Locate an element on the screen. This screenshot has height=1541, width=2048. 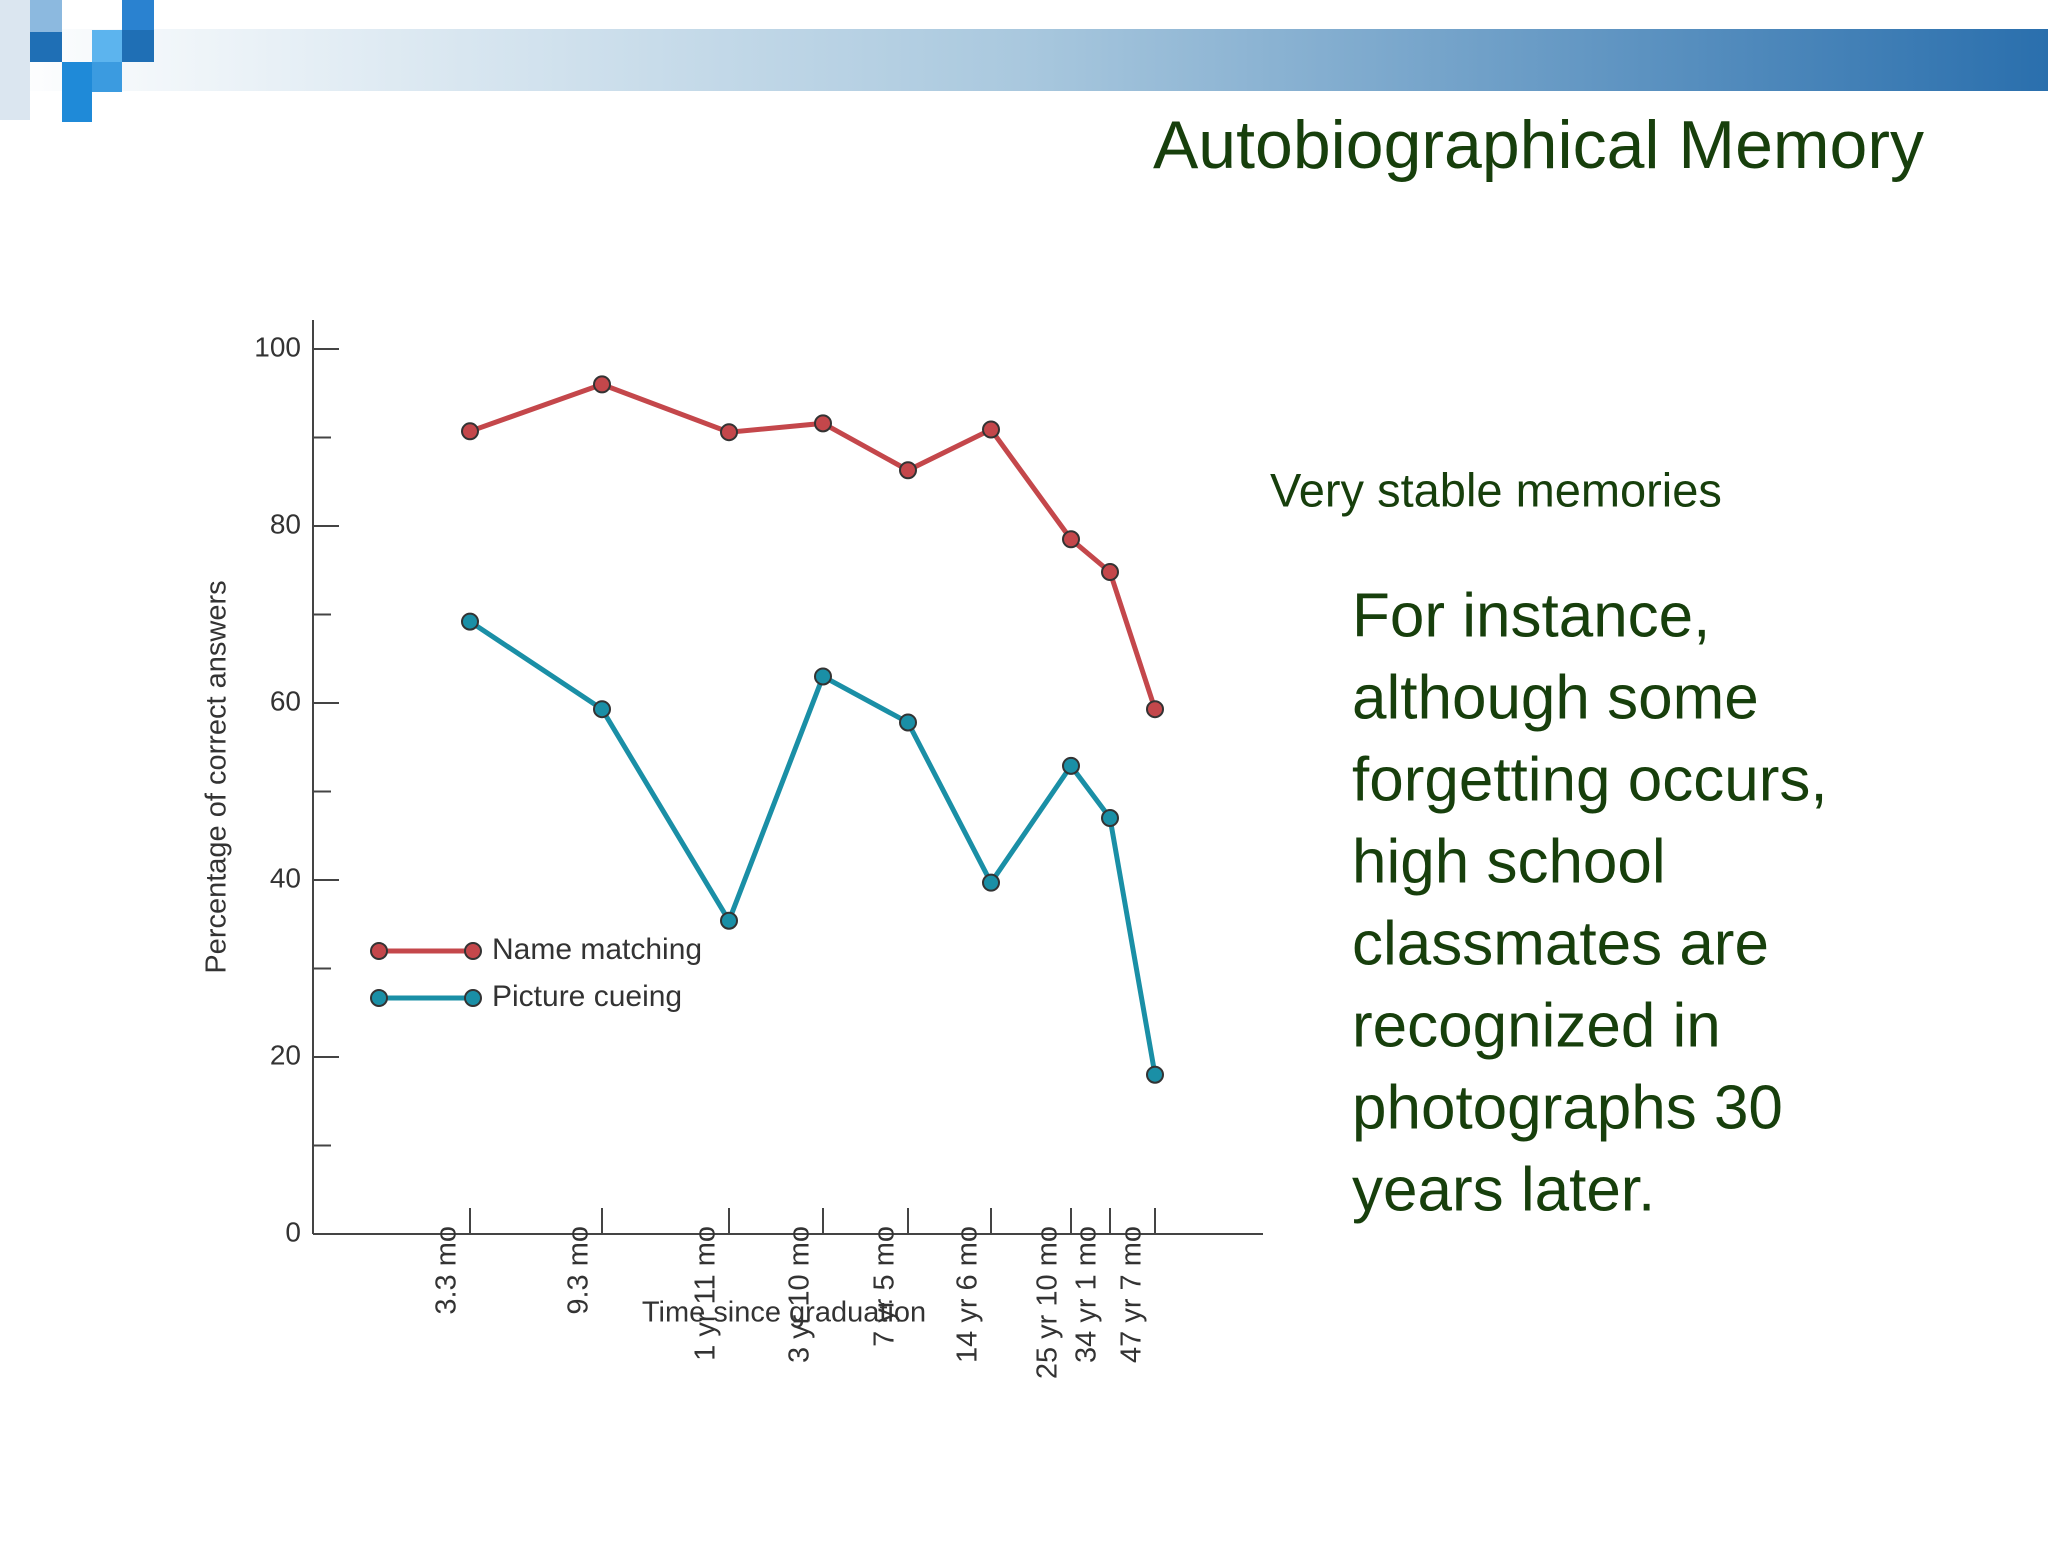
y-tick-label: 20 is located at coordinates (285, 1054).